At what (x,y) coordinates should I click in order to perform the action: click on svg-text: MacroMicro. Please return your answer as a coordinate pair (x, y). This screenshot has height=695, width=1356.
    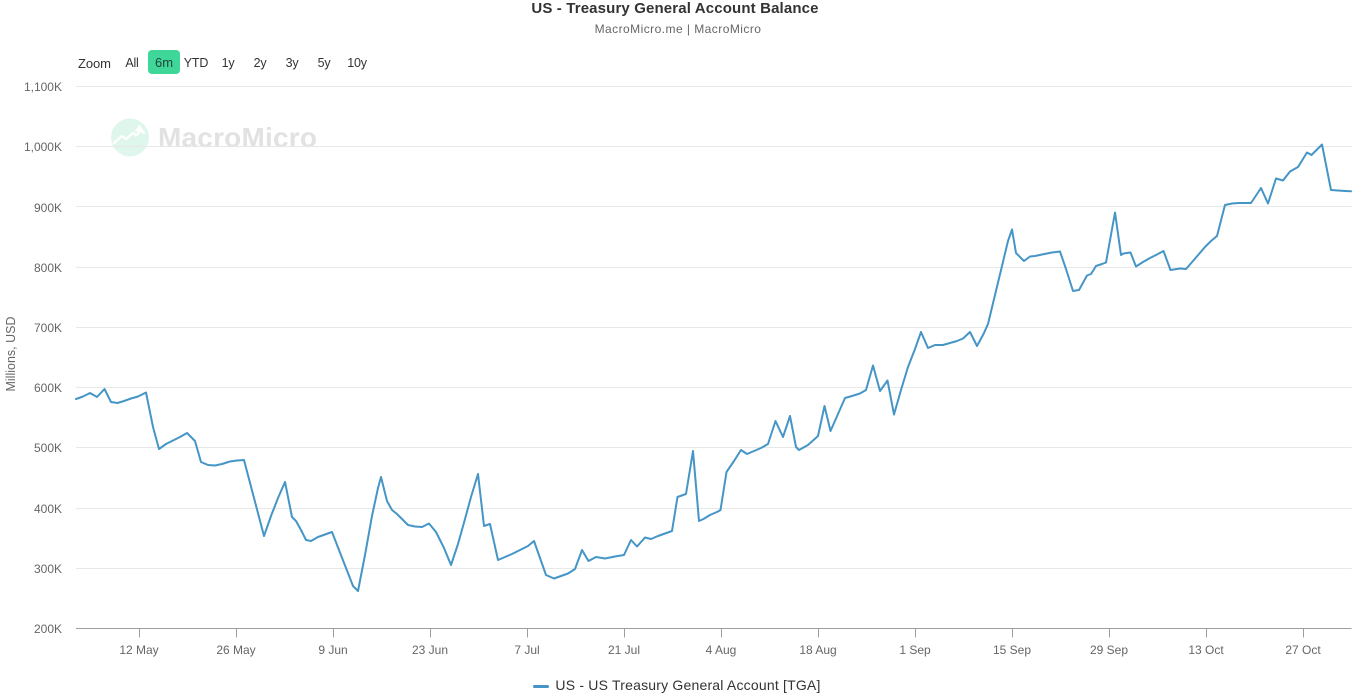
    Looking at the image, I should click on (237, 137).